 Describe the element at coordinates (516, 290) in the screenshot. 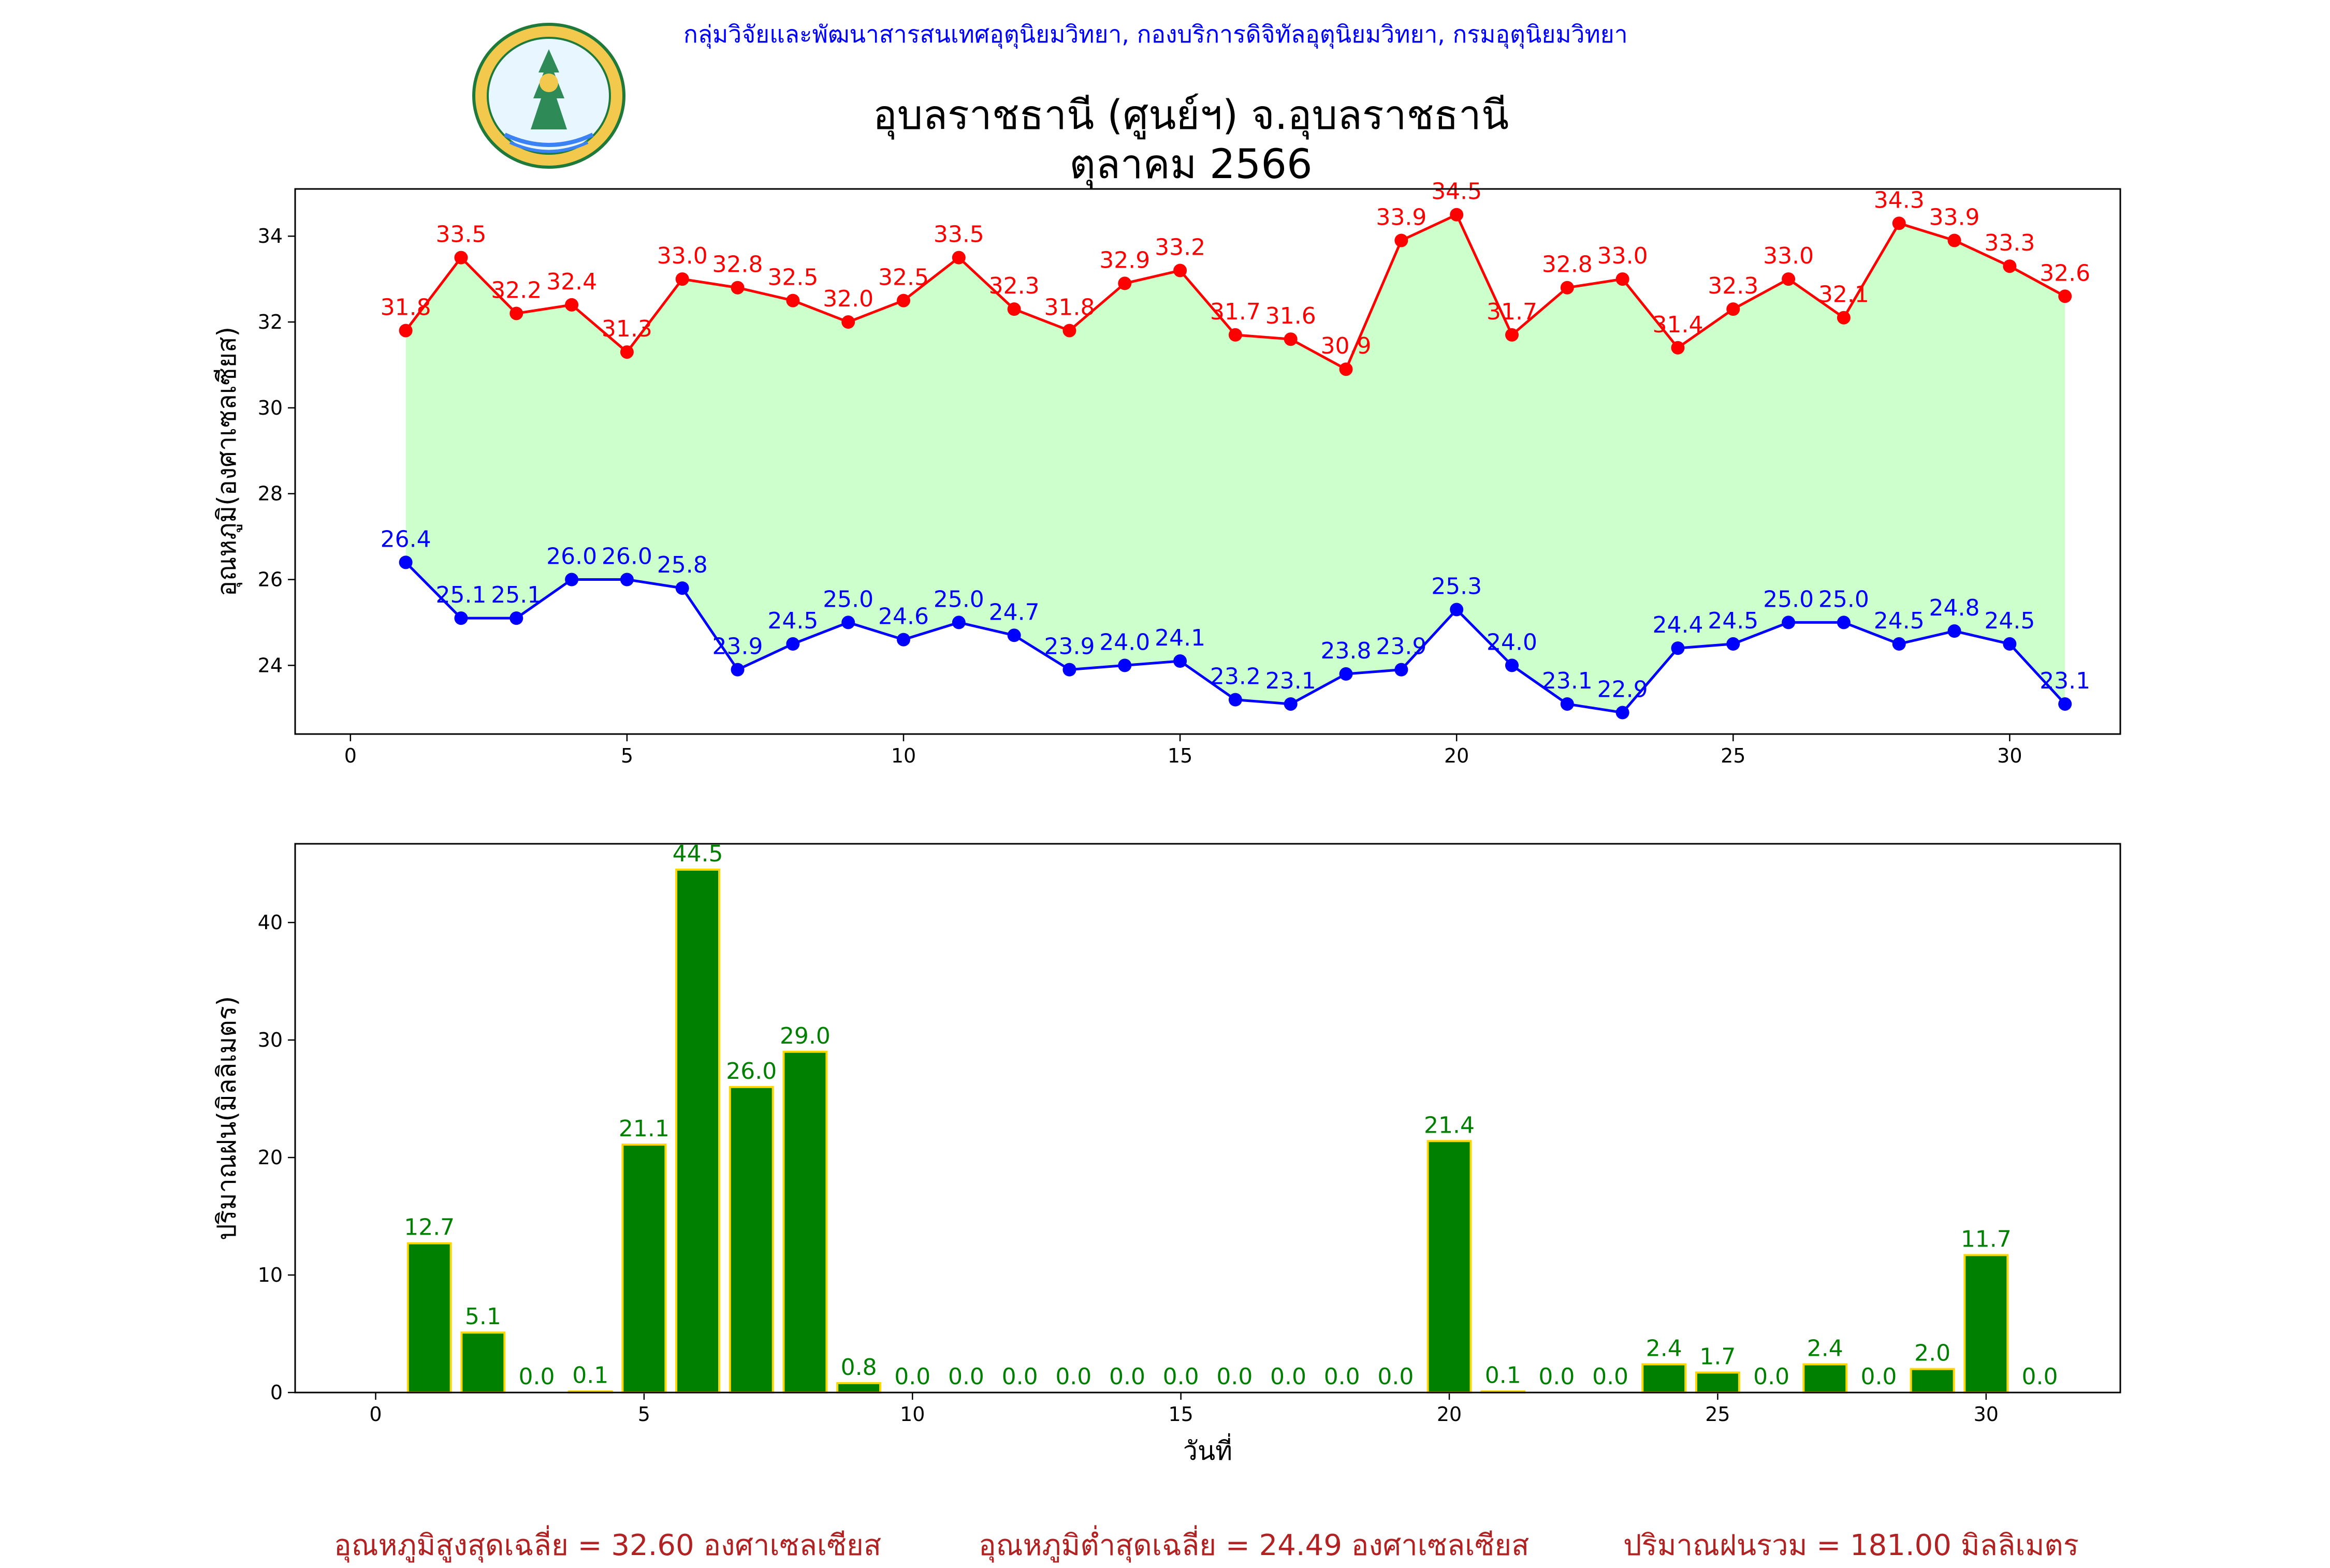

I see `max-temp-label: 32.2` at that location.